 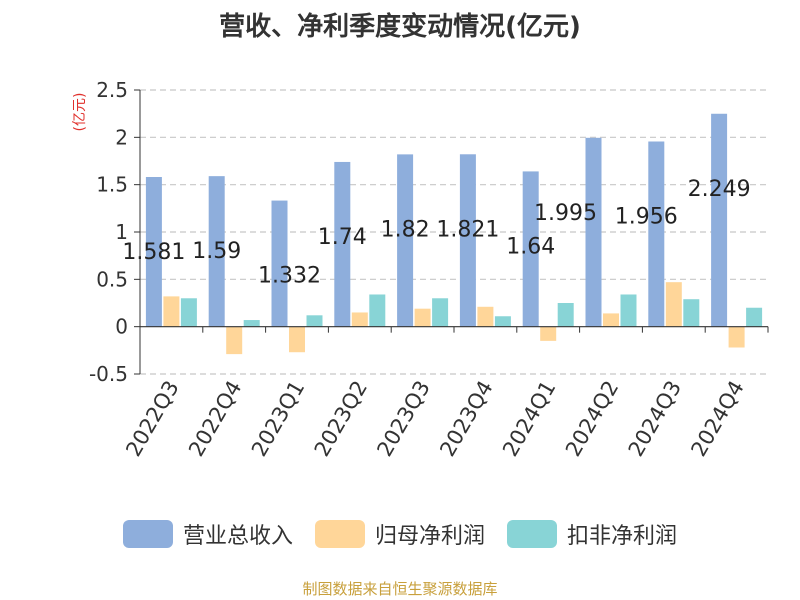 I want to click on legend-swatch-revenue, so click(x=147, y=534).